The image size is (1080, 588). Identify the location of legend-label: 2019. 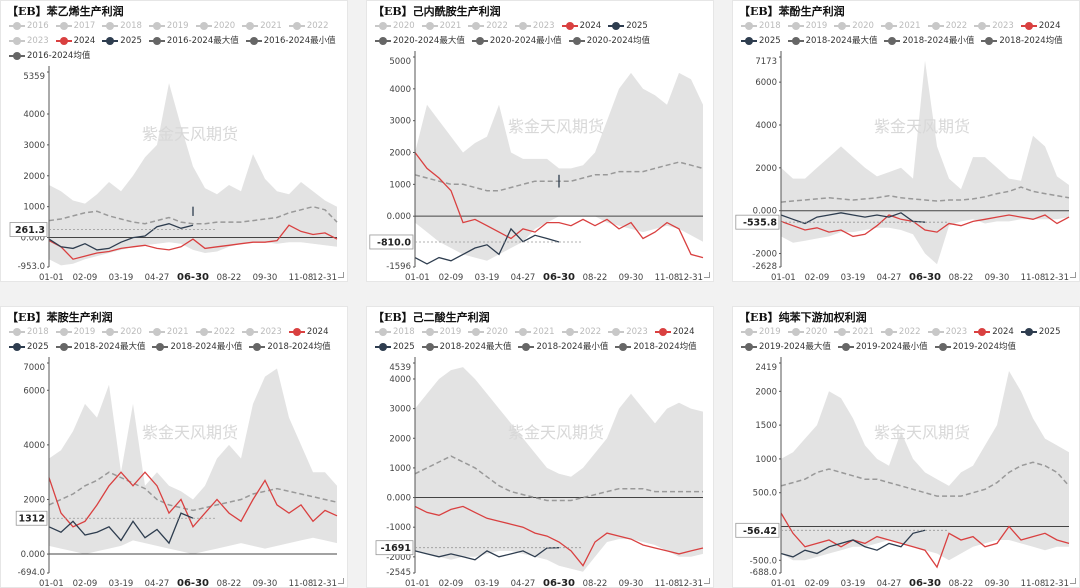
(816, 26).